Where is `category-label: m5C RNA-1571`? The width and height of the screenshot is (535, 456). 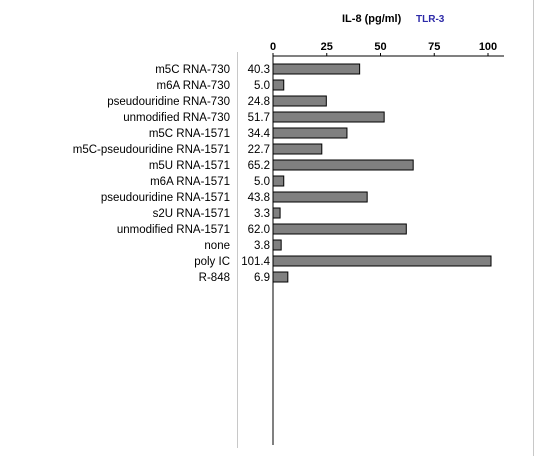 category-label: m5C RNA-1571 is located at coordinates (189, 134).